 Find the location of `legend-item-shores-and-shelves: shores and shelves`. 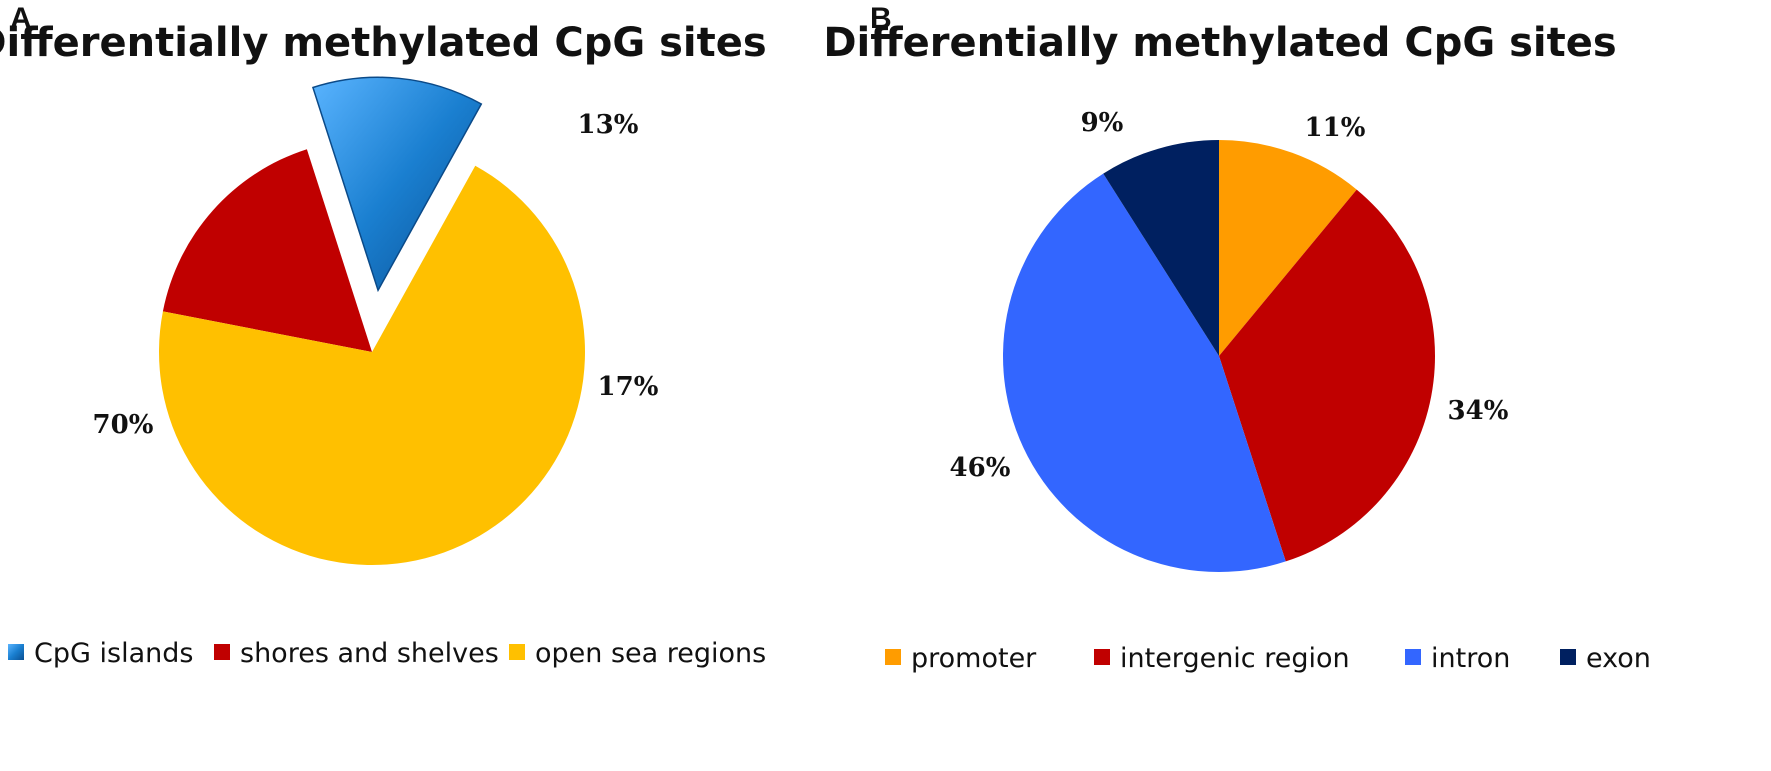

legend-item-shores-and-shelves: shores and shelves is located at coordinates (356, 653).